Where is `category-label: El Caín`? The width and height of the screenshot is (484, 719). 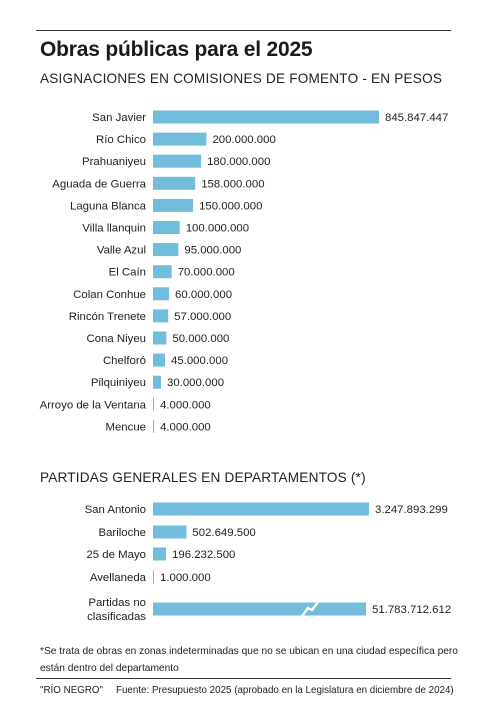
category-label: El Caín is located at coordinates (127, 273).